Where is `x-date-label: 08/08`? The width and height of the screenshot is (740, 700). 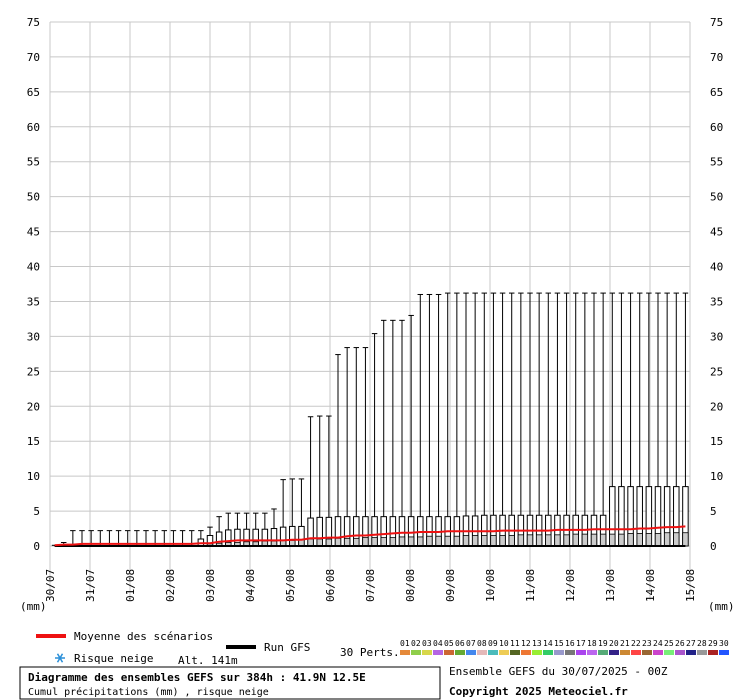
x-date-label: 08/08 is located at coordinates (410, 585).